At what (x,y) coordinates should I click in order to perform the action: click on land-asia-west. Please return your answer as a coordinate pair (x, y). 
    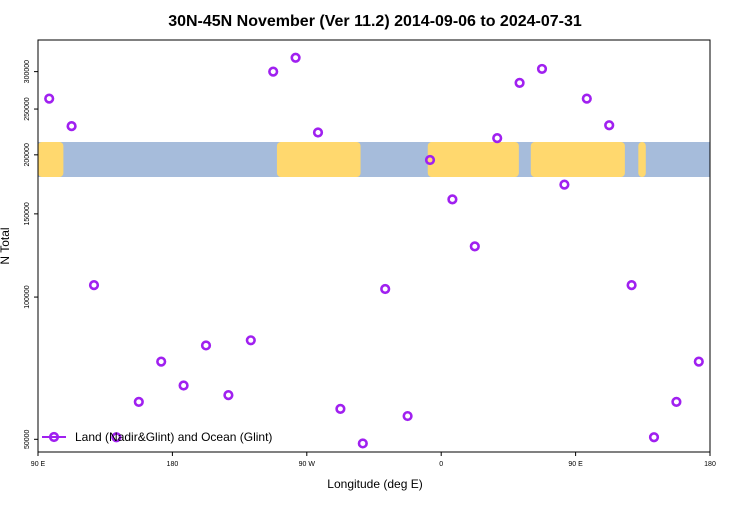
    Looking at the image, I should click on (51, 159).